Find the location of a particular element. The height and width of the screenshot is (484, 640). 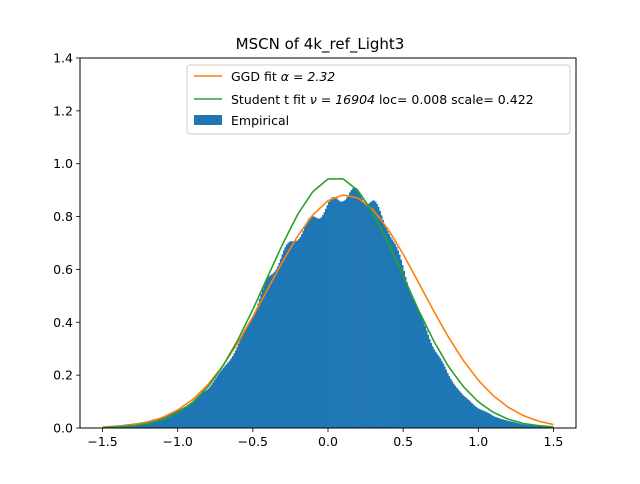

x-tick-label: 1.5 is located at coordinates (554, 441).